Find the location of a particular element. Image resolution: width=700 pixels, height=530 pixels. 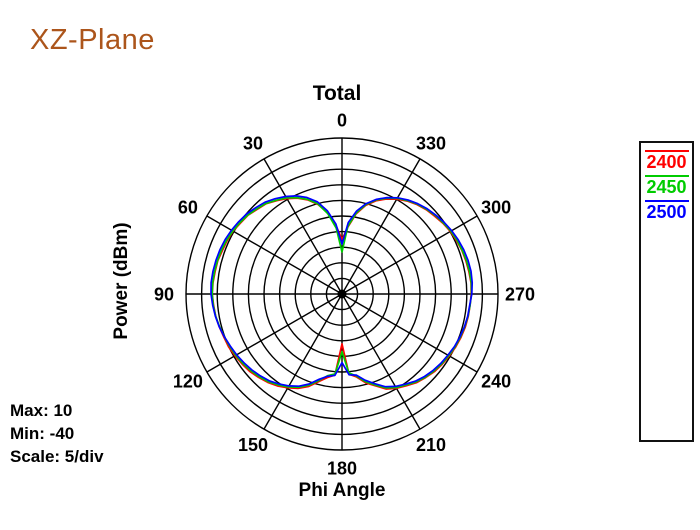

legend-label-2450: 2450 is located at coordinates (666, 187).